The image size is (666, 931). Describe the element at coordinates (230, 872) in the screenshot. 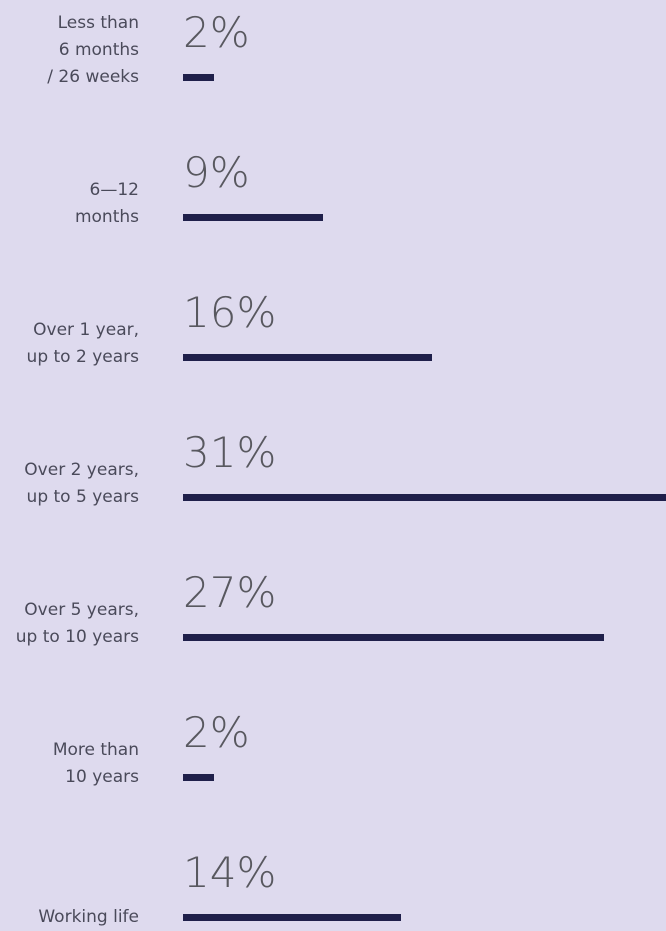

I see `value-label: 14%` at that location.